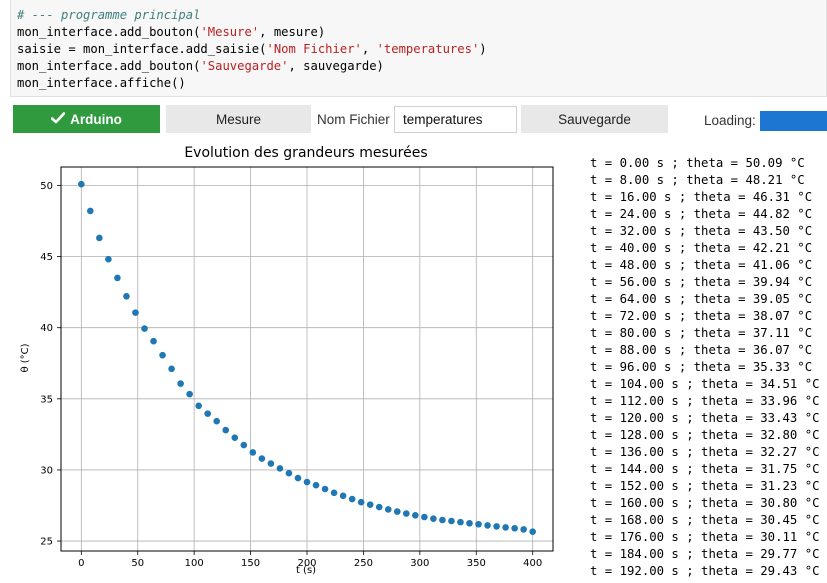 Image resolution: width=827 pixels, height=583 pixels. Describe the element at coordinates (419, 563) in the screenshot. I see `x-tick-label: 300` at that location.